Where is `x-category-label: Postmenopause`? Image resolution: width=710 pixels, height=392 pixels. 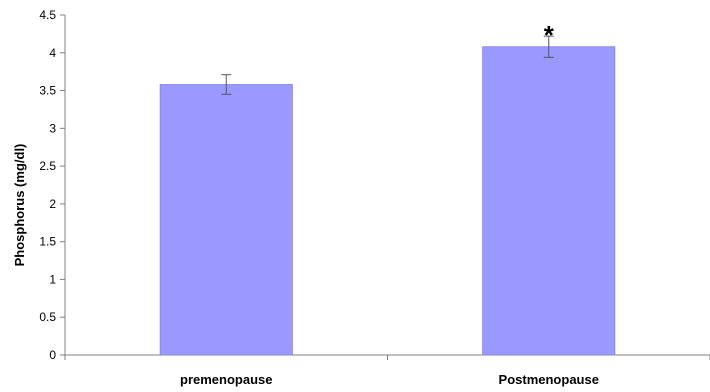
x-category-label: Postmenopause is located at coordinates (549, 379).